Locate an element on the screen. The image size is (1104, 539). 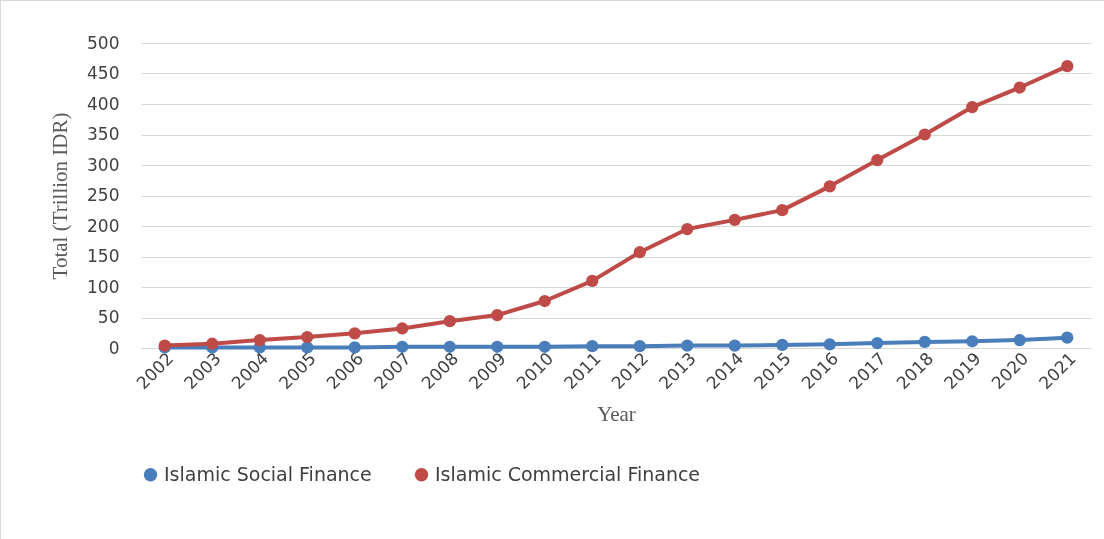
y-tick-label: 200 is located at coordinates (103, 225).